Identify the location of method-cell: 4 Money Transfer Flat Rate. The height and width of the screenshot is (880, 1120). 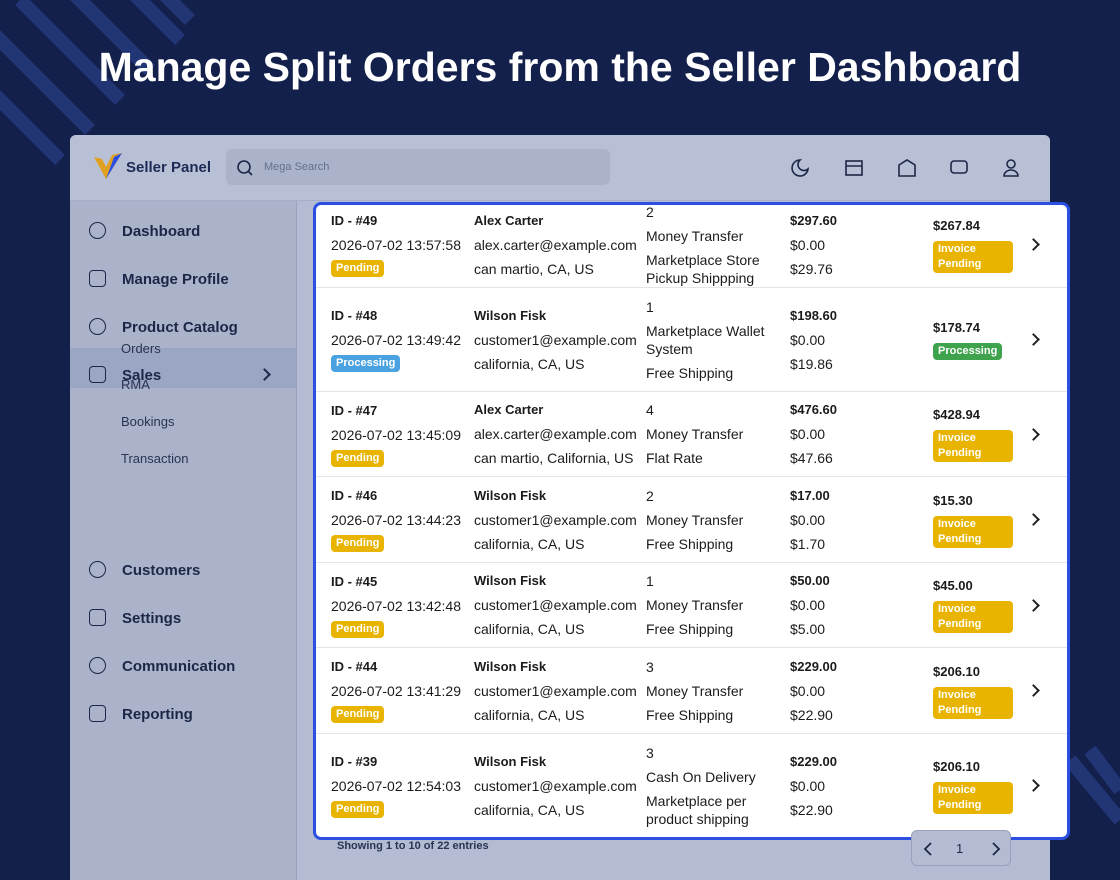
(715, 434).